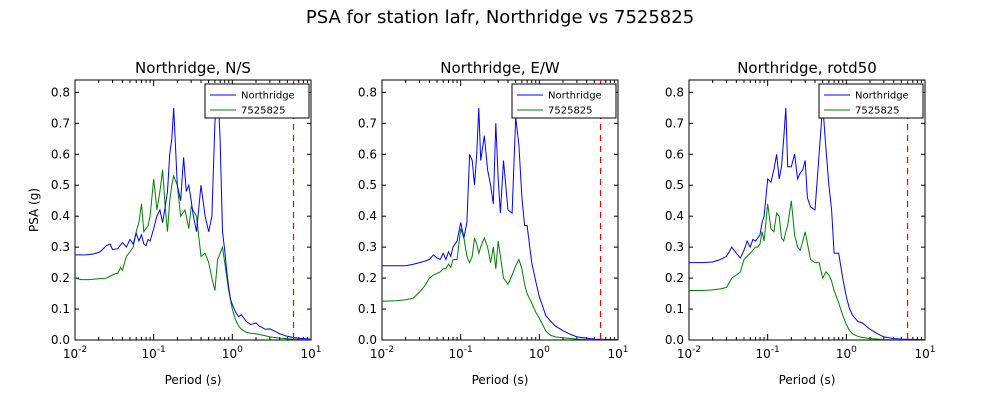  I want to click on panel-title: Northridge, N/S, so click(193, 68).